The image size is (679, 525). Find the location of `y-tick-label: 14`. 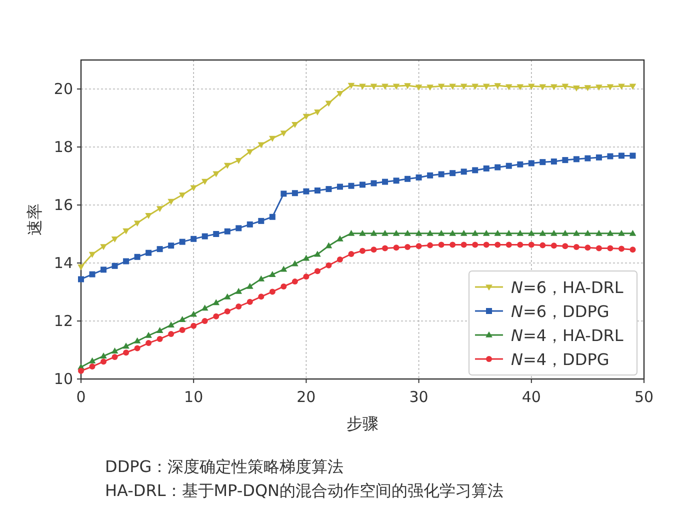

y-tick-label: 14 is located at coordinates (63, 263).